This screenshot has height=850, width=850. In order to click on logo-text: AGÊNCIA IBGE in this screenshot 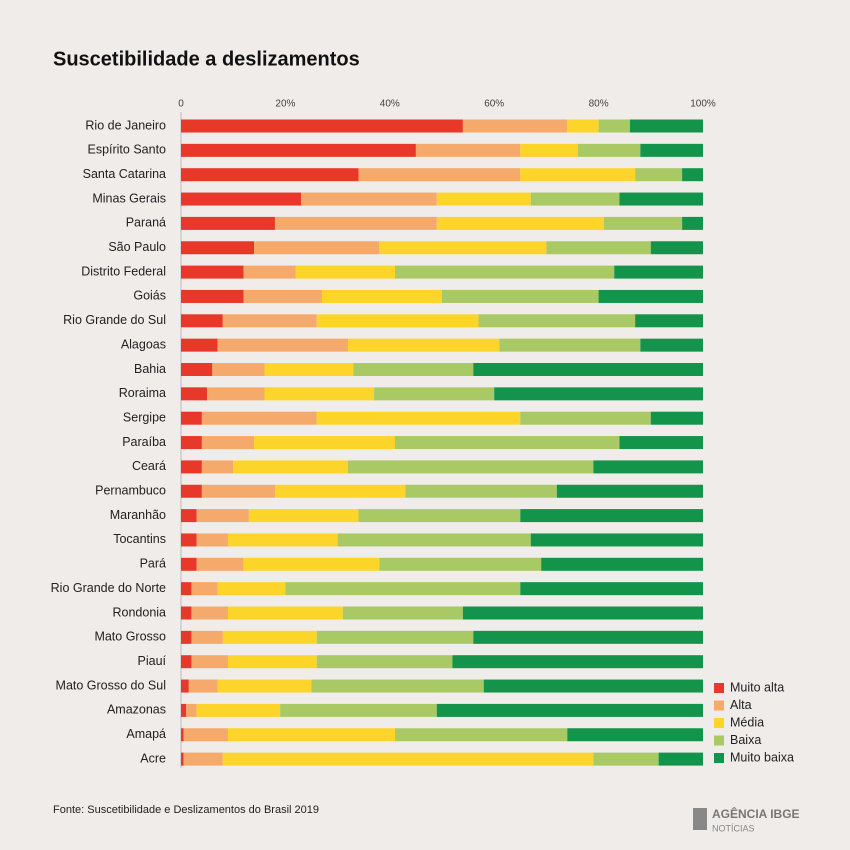, I will do `click(756, 813)`.